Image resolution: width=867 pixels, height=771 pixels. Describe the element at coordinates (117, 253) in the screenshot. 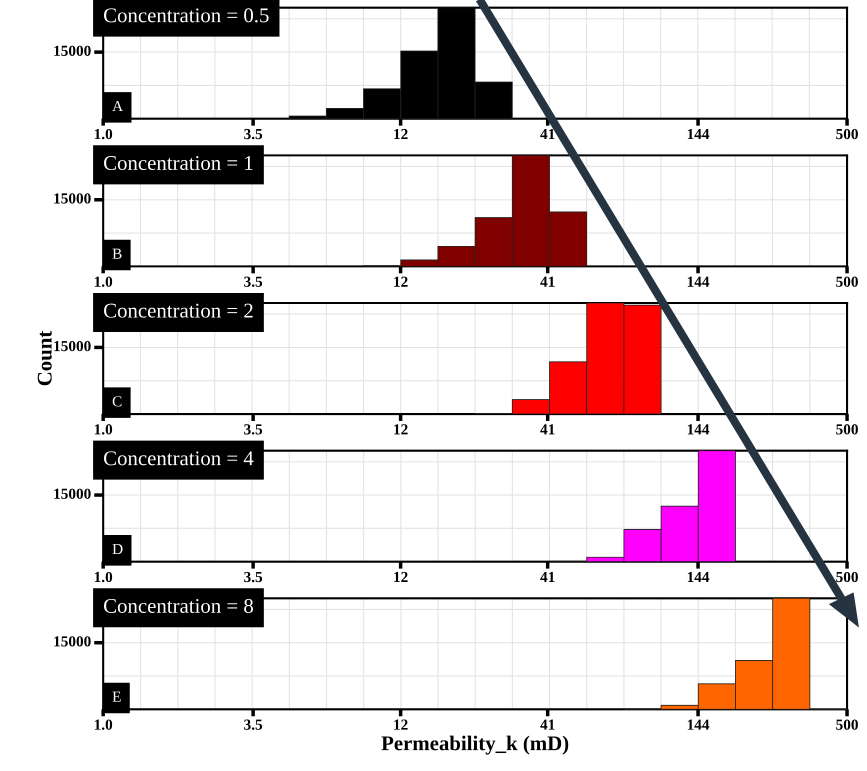

I see `annotation: B` at that location.